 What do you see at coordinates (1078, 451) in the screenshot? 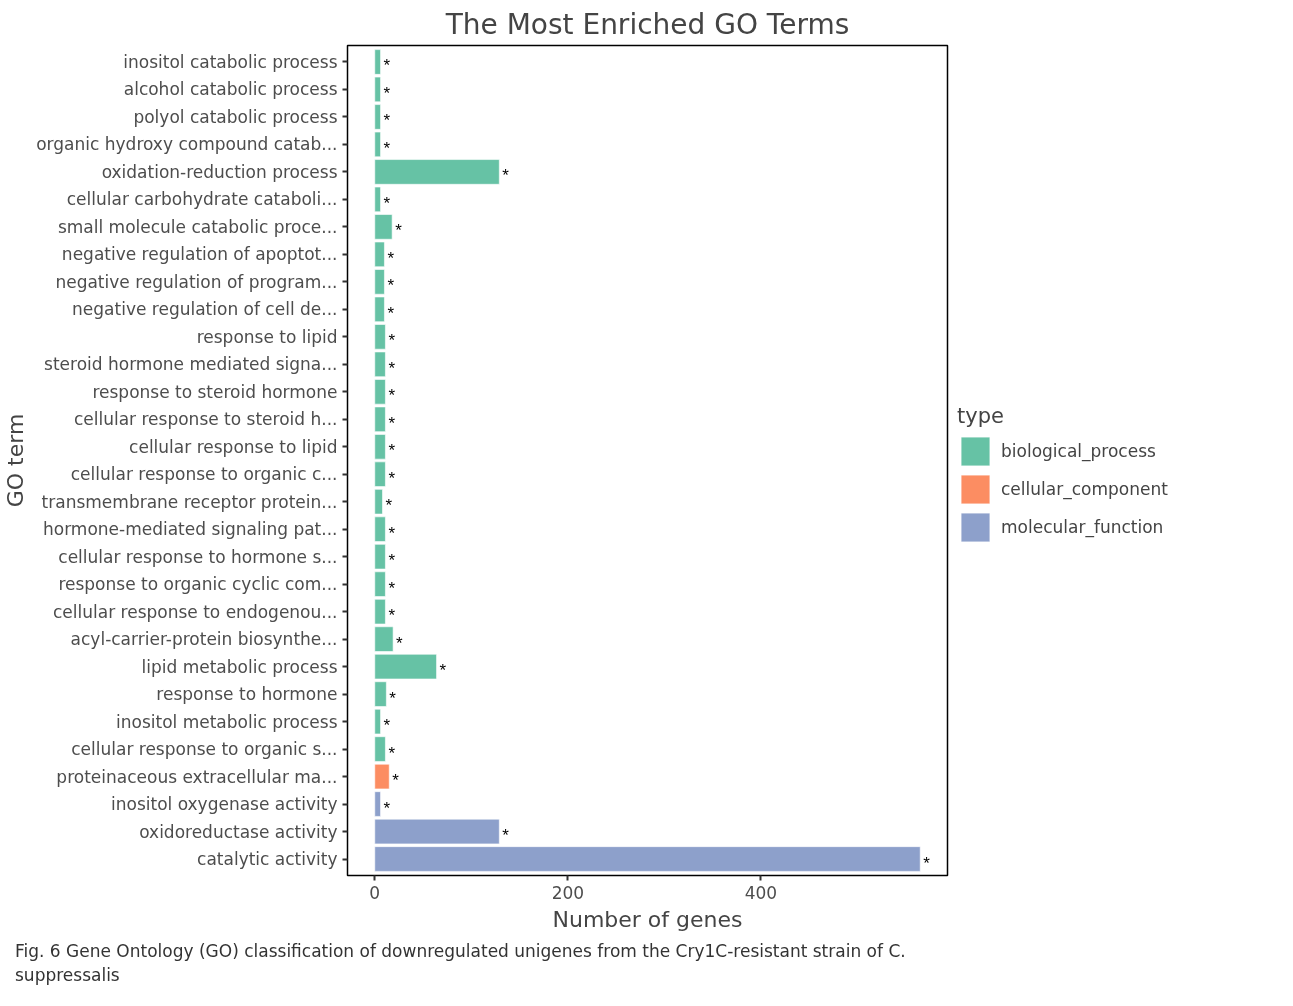
I see `legend-label: biological_process` at bounding box center [1078, 451].